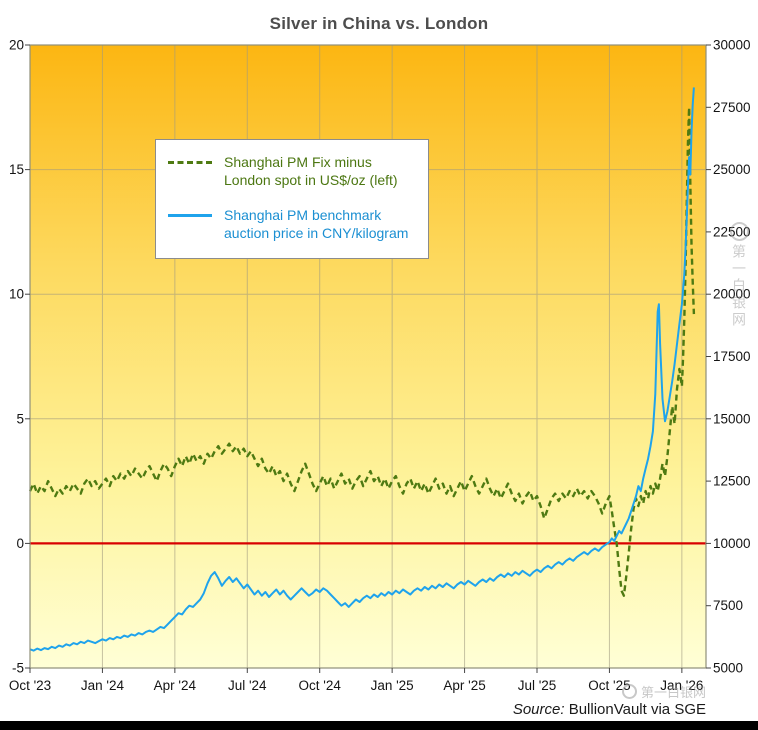  What do you see at coordinates (379, 725) in the screenshot?
I see `bottom-black-bar` at bounding box center [379, 725].